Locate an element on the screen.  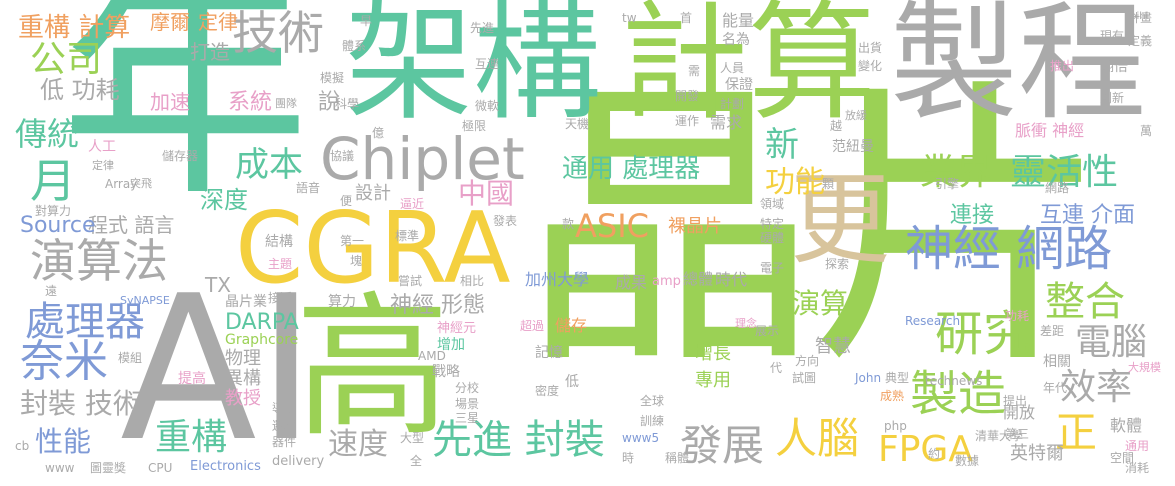
word-von-neumann: 范紐曼 is located at coordinates (853, 147).